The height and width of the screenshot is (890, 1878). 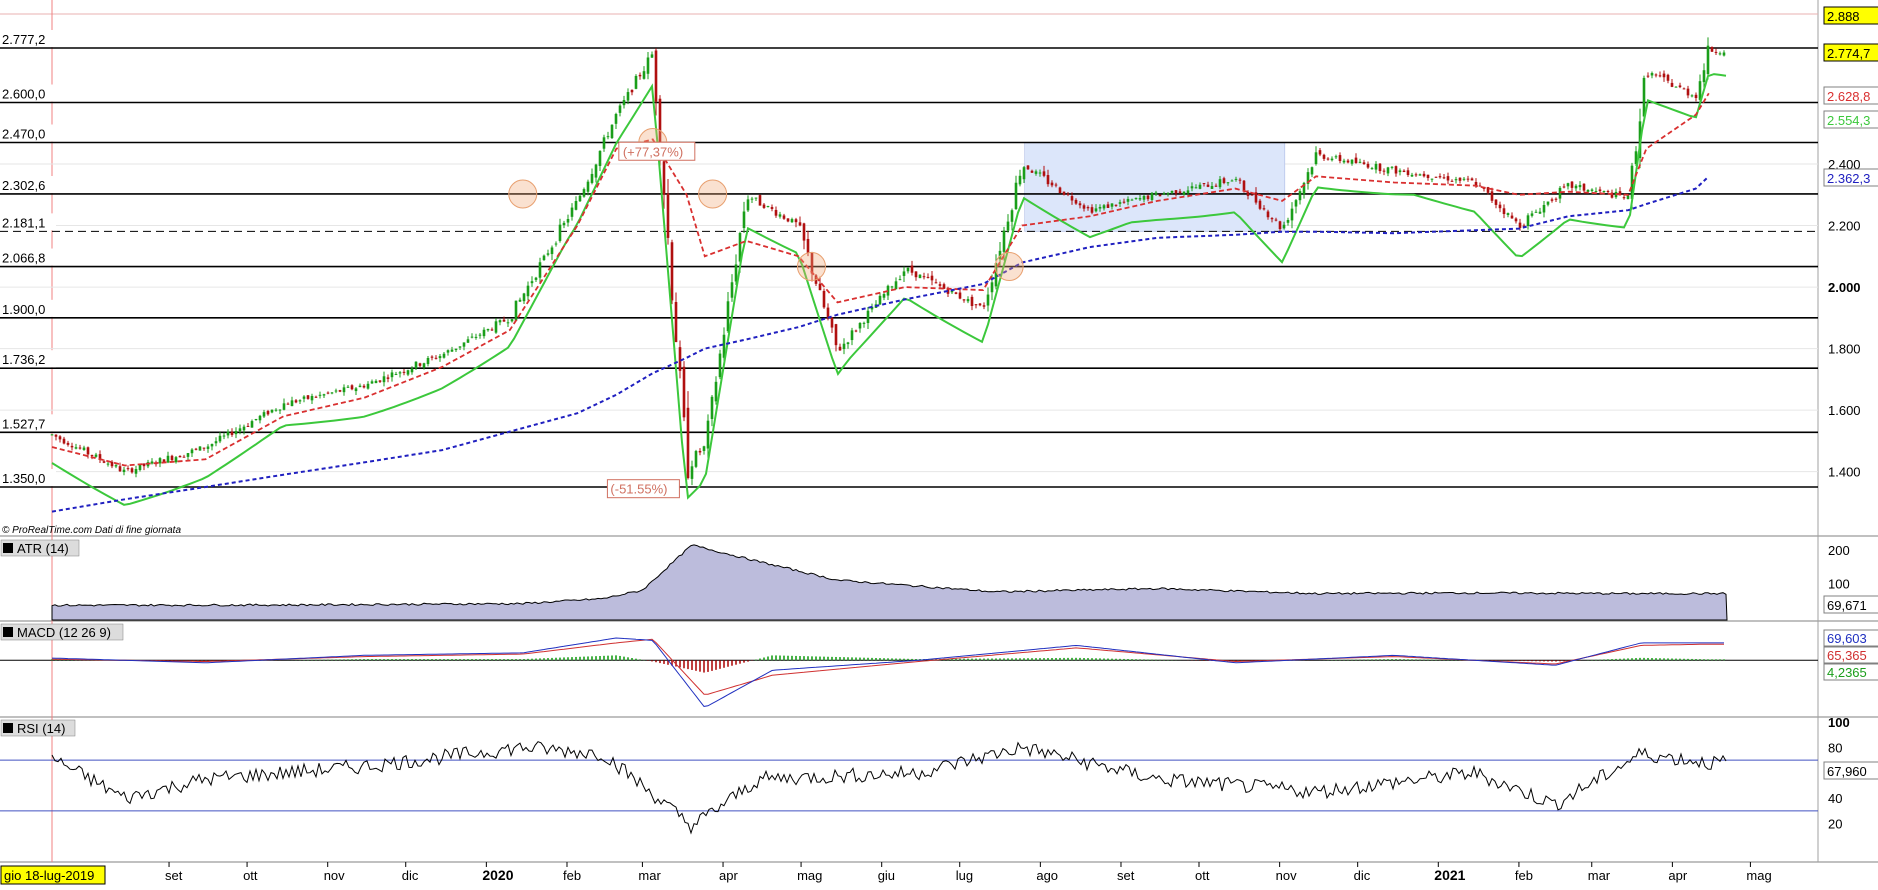 I want to click on level-label: 2.777,2, so click(x=23, y=39).